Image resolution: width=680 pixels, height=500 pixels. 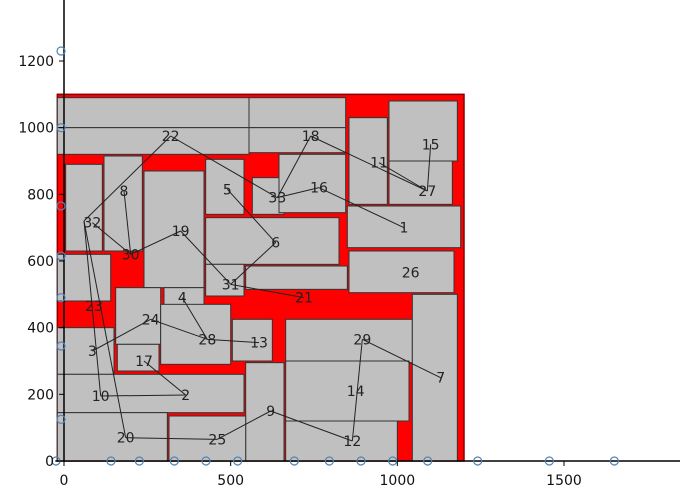 I want to click on rectangle-label: 14, so click(x=356, y=392).